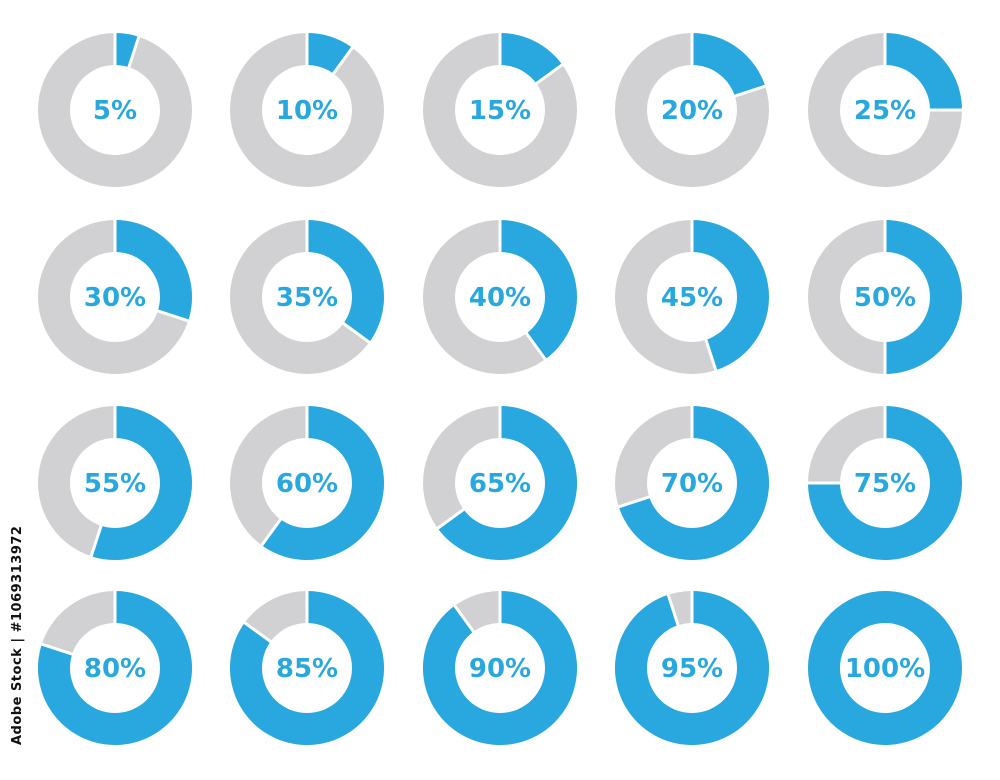  I want to click on donut-65: 65%, so click(500, 482).